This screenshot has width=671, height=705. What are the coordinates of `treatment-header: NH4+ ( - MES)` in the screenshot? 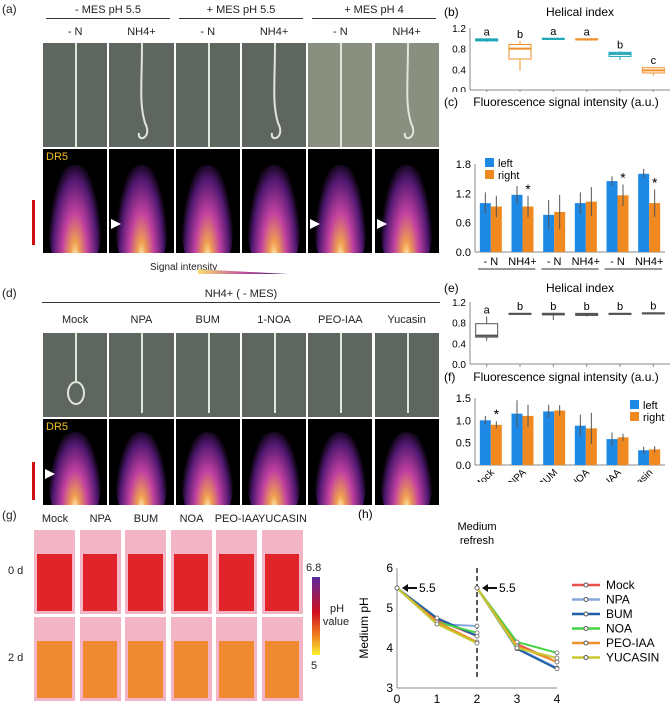 It's located at (241, 295).